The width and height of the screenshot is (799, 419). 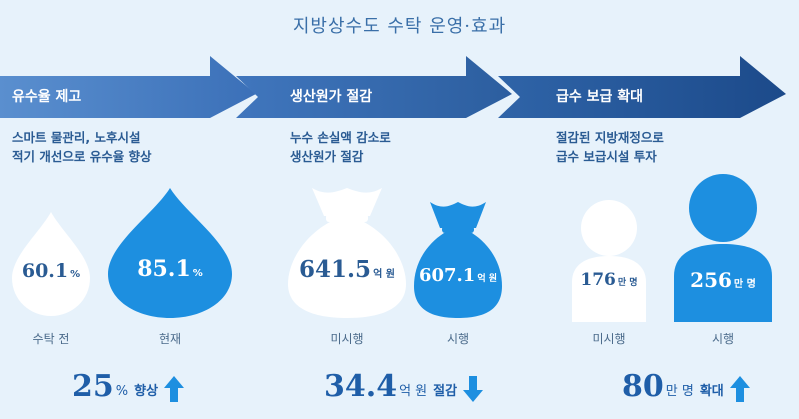 What do you see at coordinates (723, 280) in the screenshot?
I see `value-3b: 256 만 명` at bounding box center [723, 280].